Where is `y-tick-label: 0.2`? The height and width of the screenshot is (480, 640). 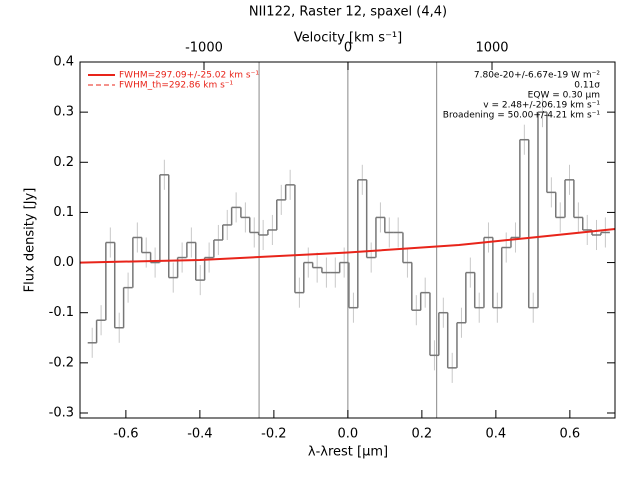
y-tick-label: 0.2 is located at coordinates (63, 162).